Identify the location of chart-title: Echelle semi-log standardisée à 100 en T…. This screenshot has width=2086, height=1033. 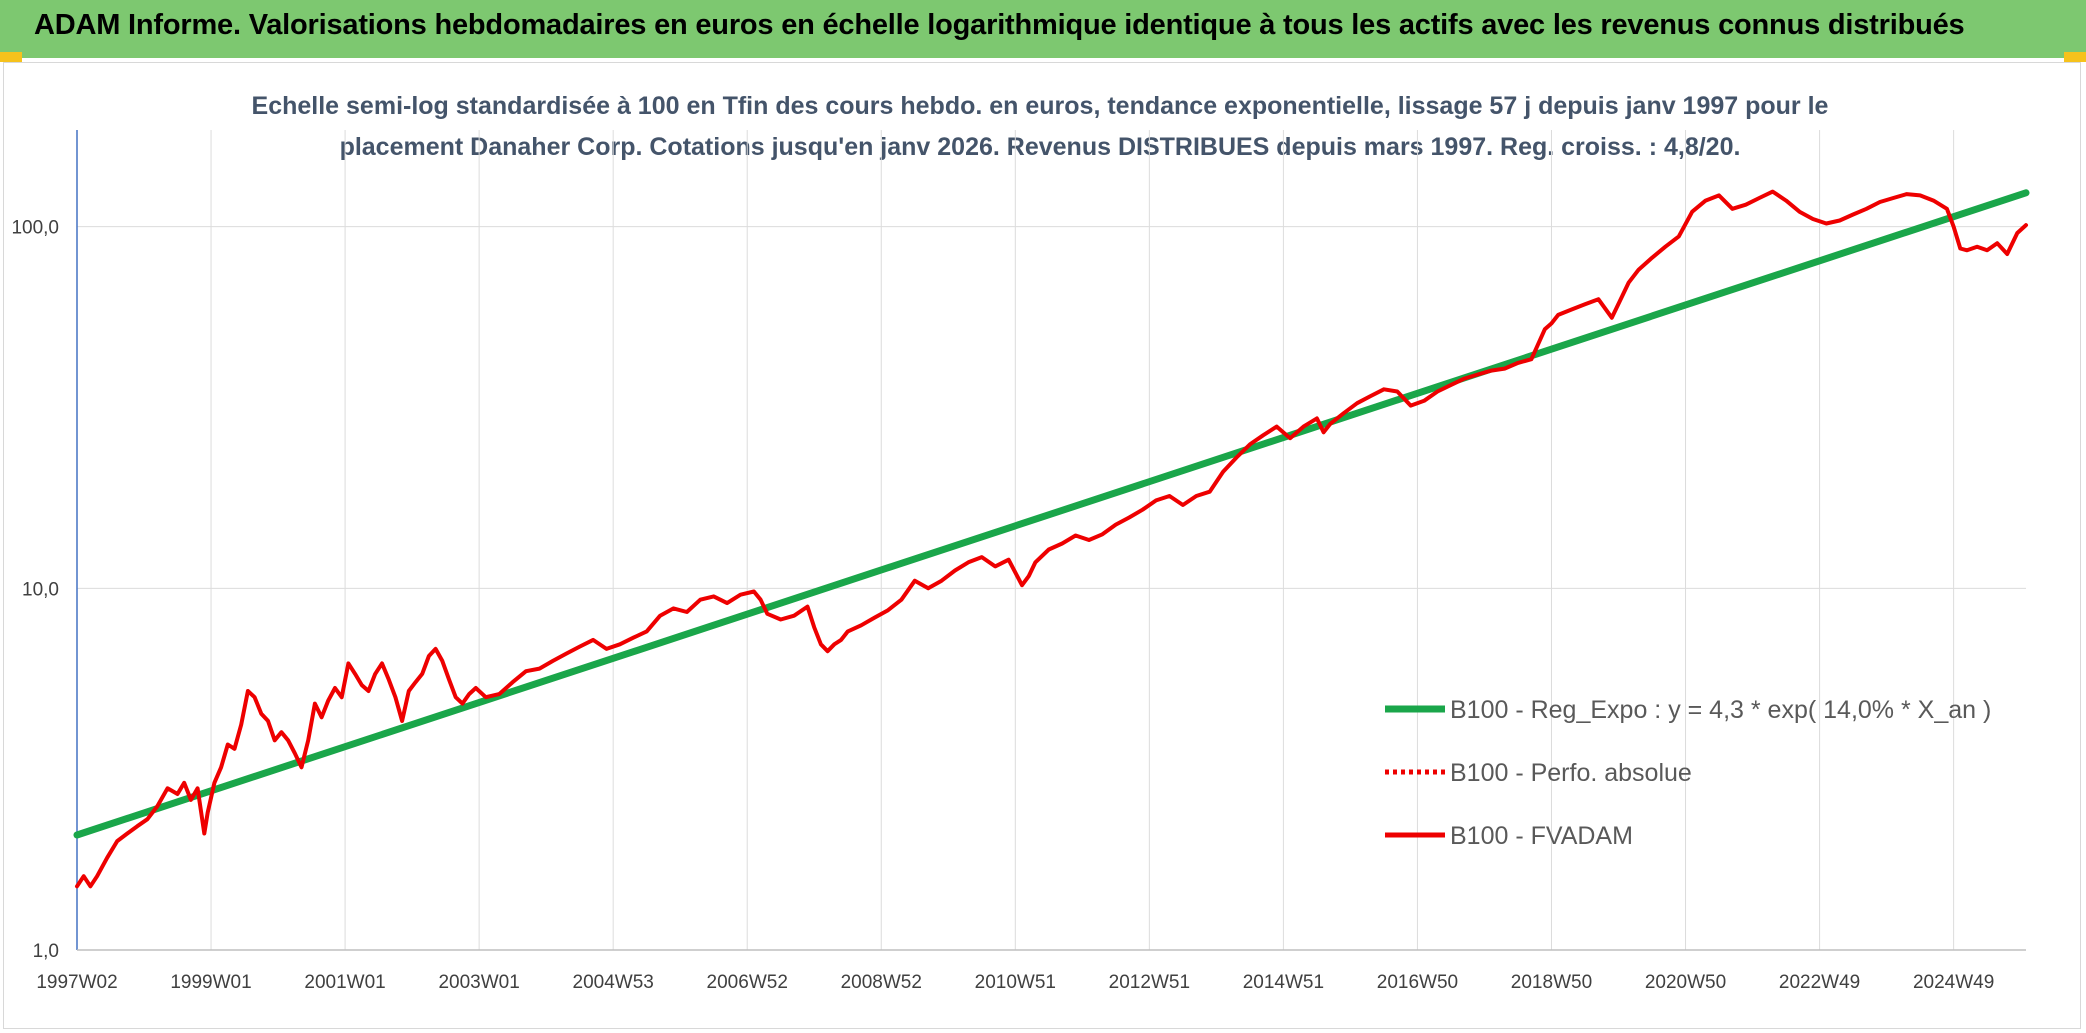
(1040, 127).